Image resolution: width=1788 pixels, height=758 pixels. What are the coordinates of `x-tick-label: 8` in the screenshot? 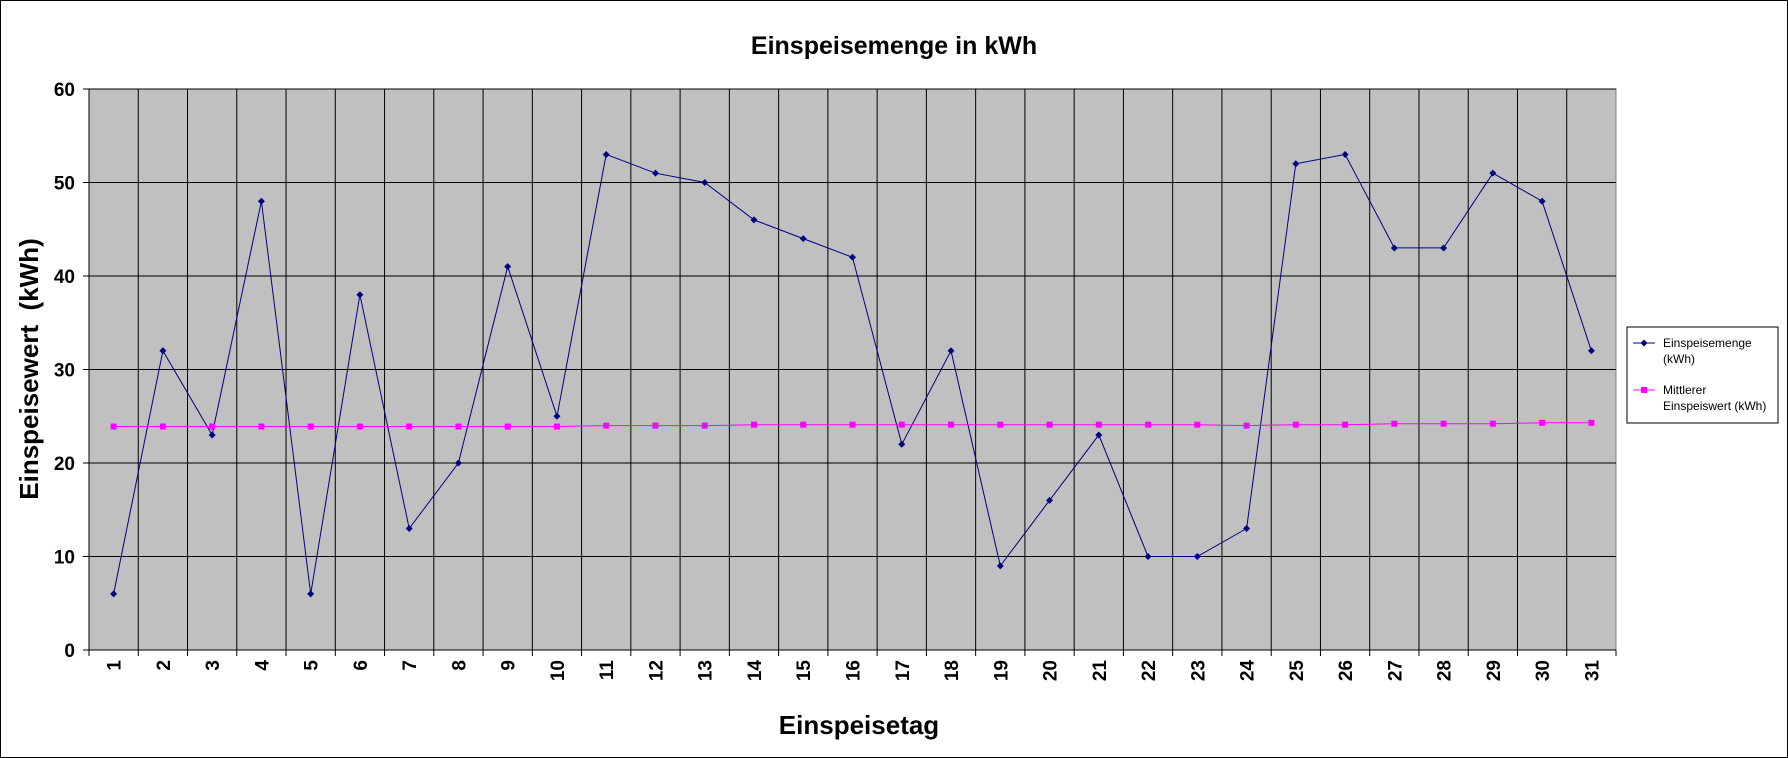 It's located at (459, 665).